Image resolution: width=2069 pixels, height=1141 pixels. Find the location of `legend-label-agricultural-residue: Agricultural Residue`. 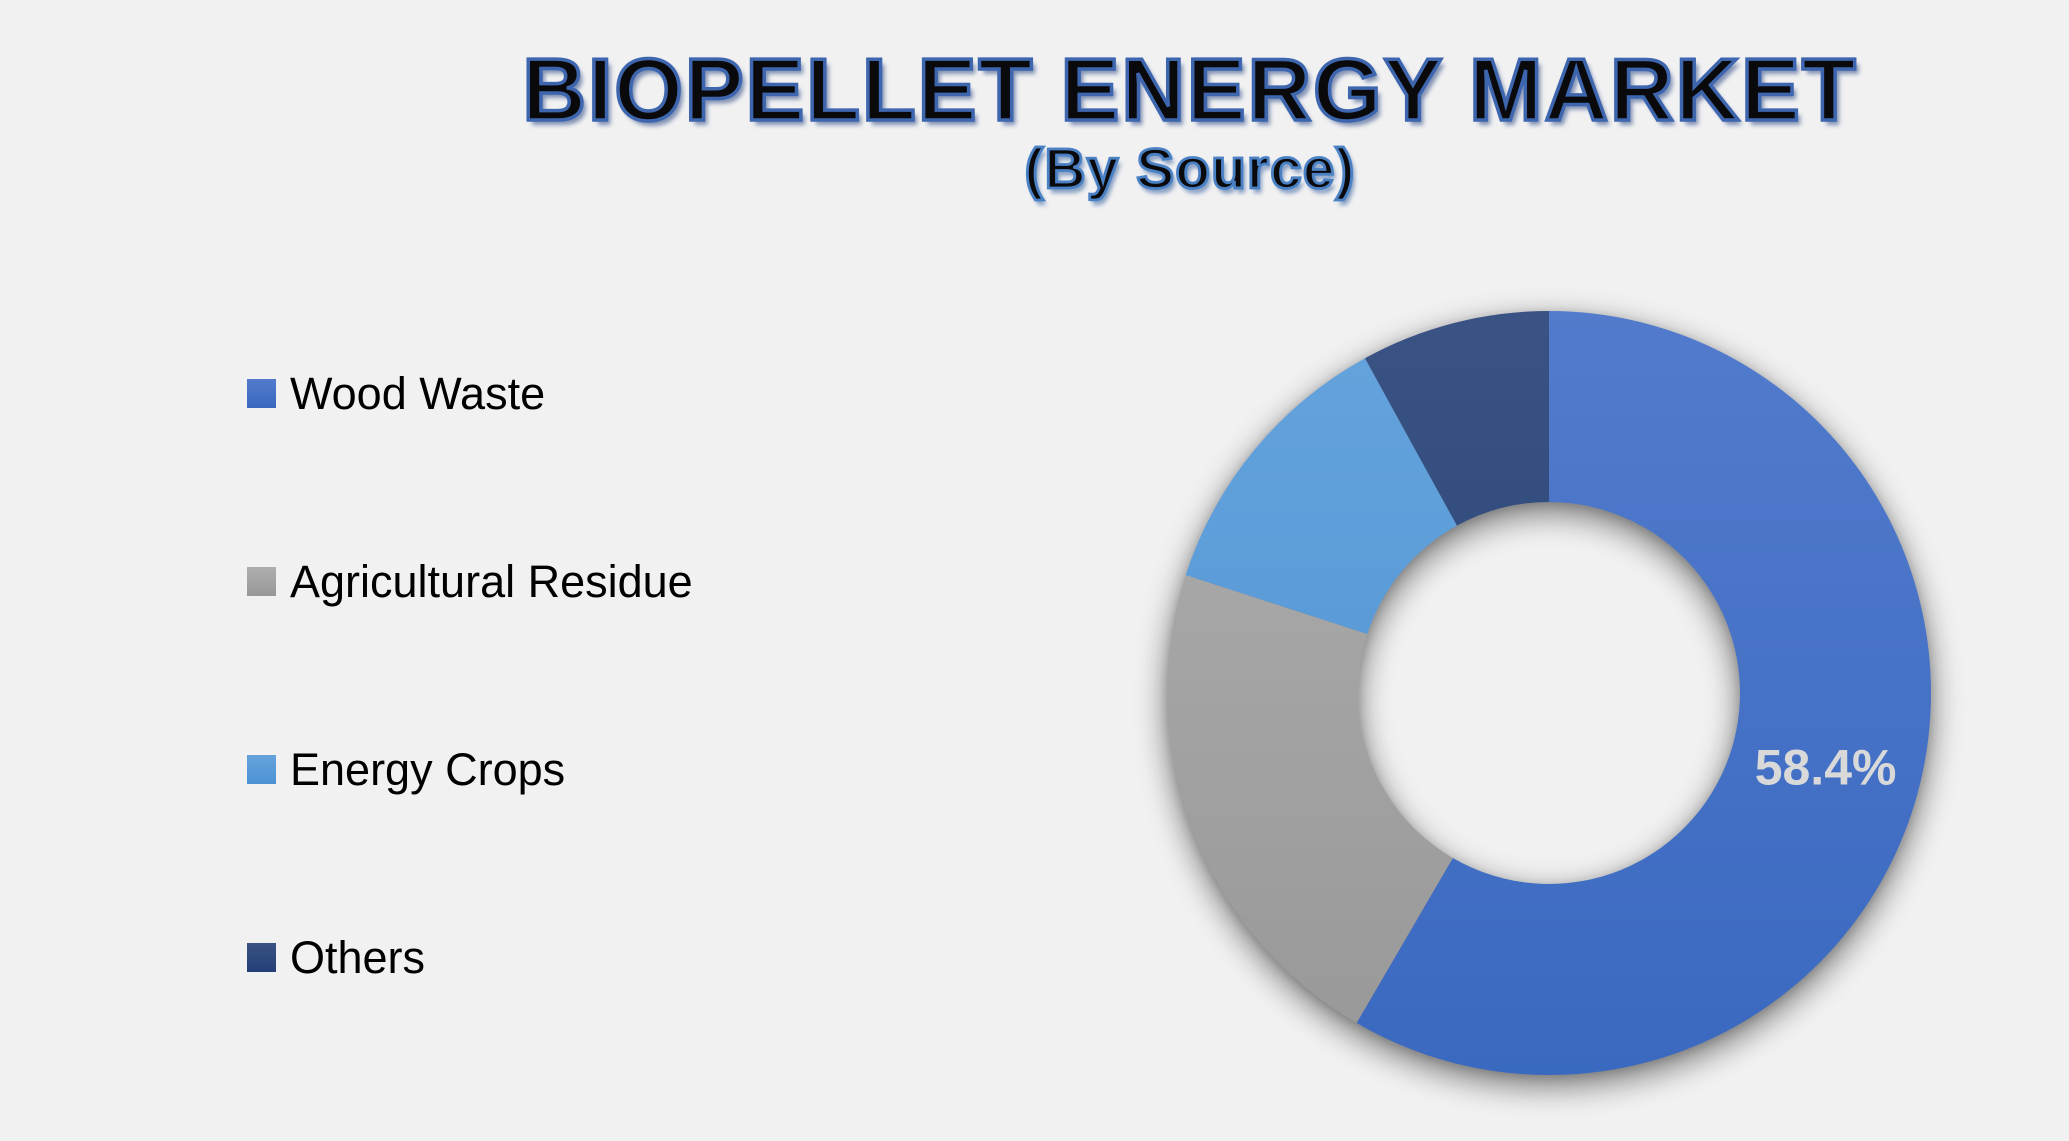

legend-label-agricultural-residue: Agricultural Residue is located at coordinates (491, 581).